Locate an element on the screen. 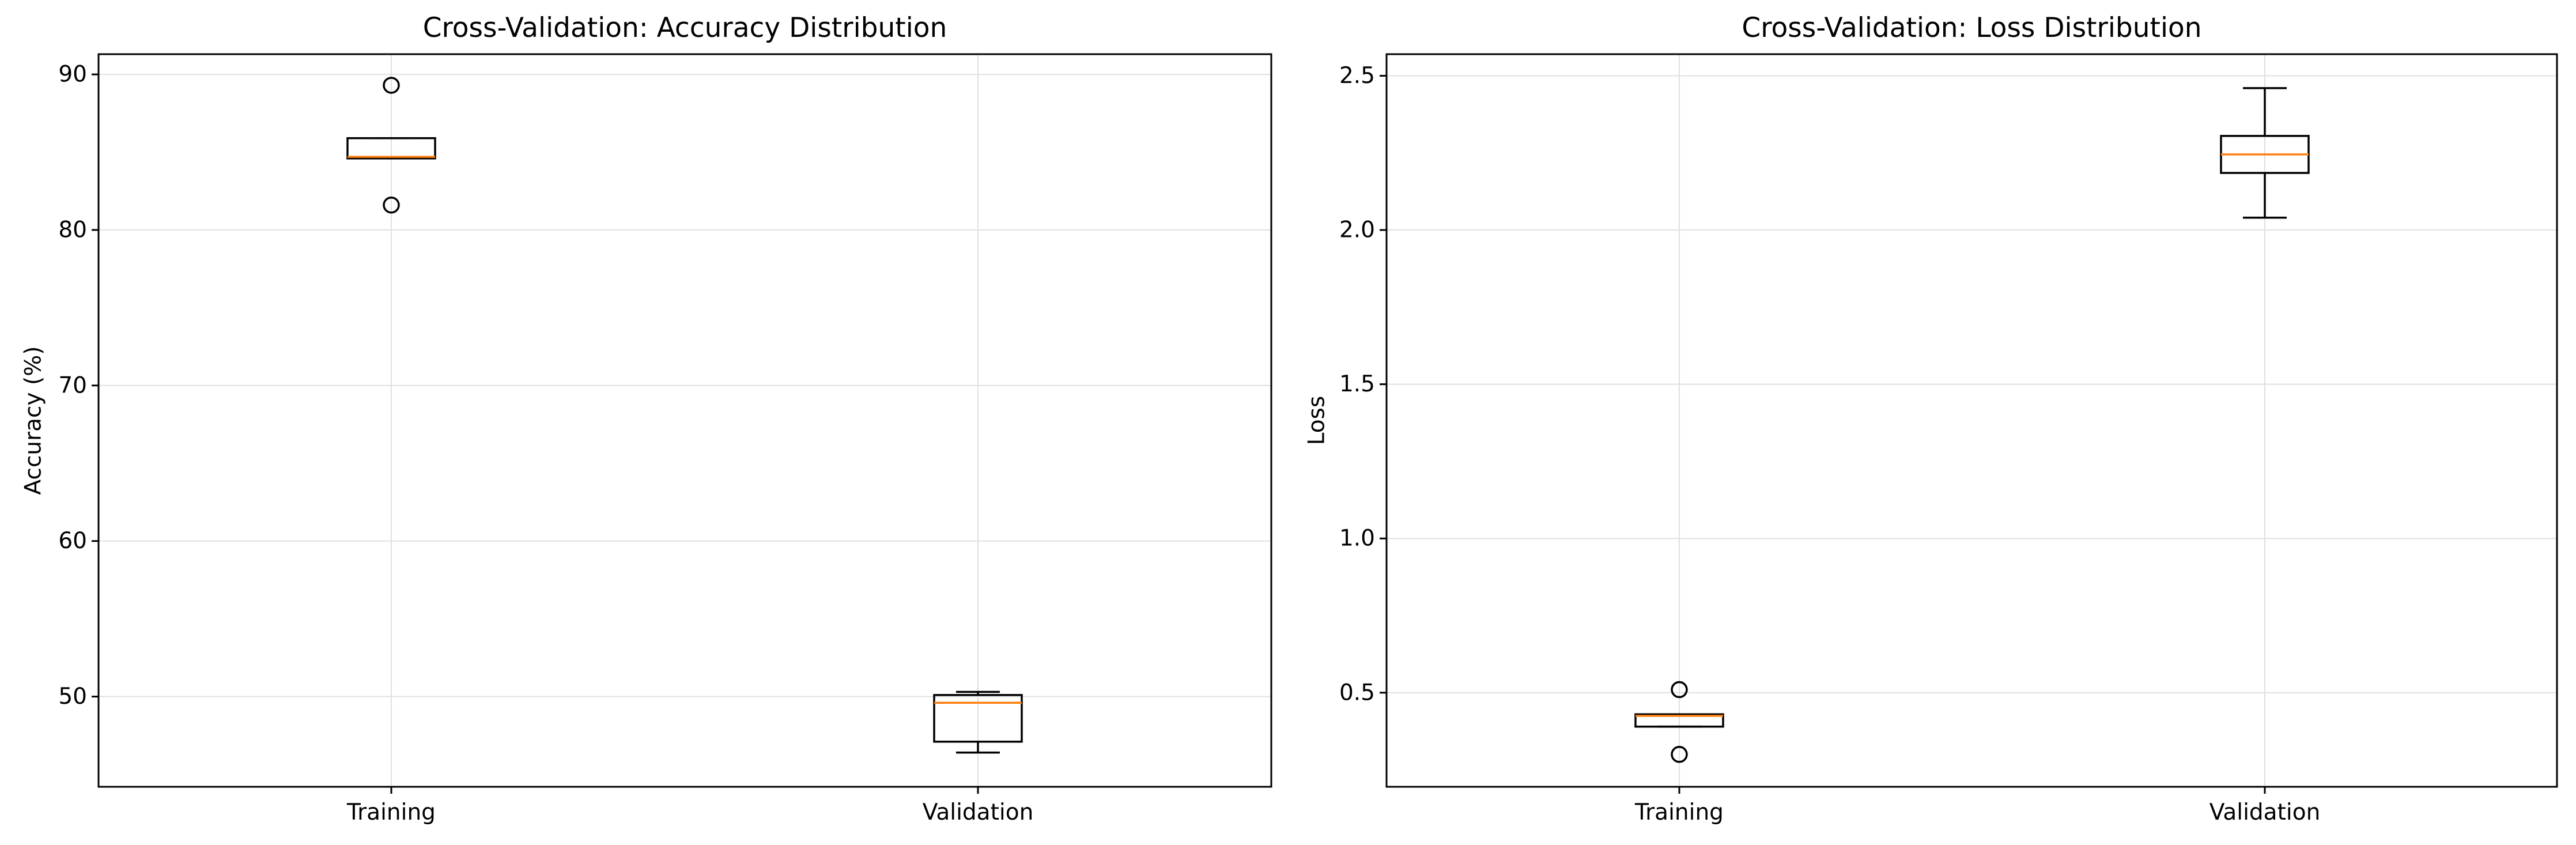 The width and height of the screenshot is (2576, 845). loss-y-axis-label: Loss is located at coordinates (1317, 421).